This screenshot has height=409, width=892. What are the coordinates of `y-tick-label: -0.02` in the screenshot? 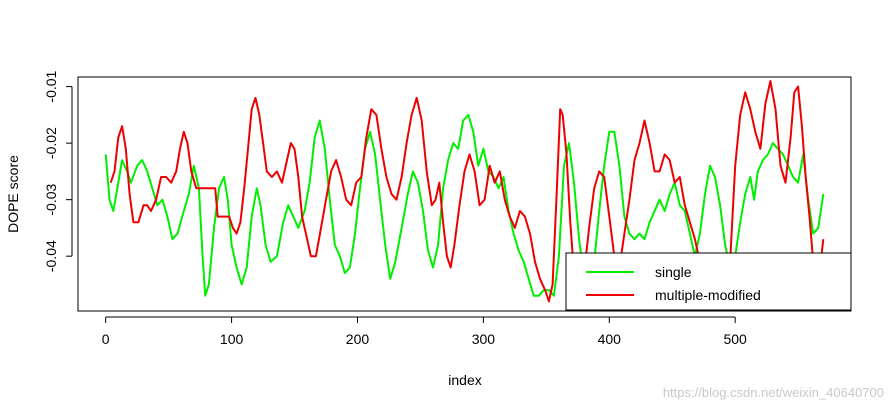 It's located at (51, 143).